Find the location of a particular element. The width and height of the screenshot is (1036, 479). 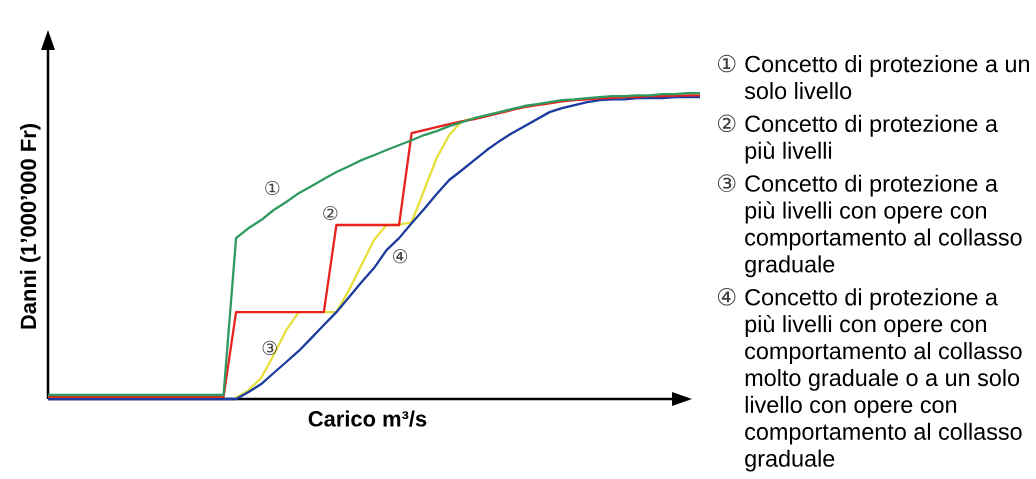

text: ③ is located at coordinates (726, 183).